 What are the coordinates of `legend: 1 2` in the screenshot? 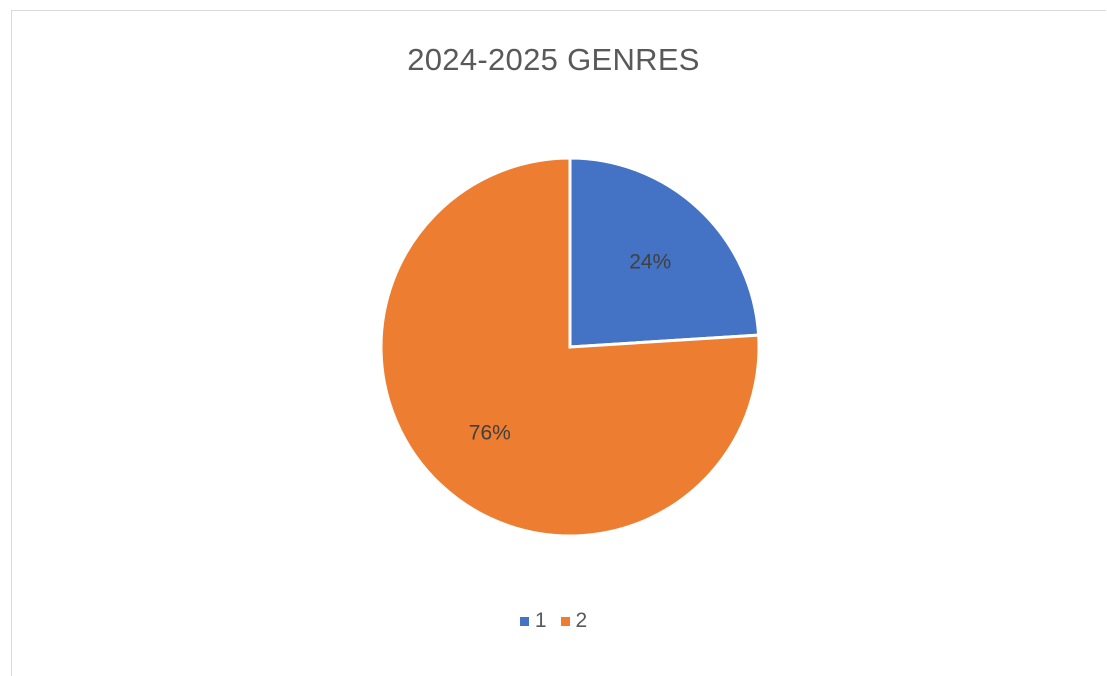 It's located at (553, 621).